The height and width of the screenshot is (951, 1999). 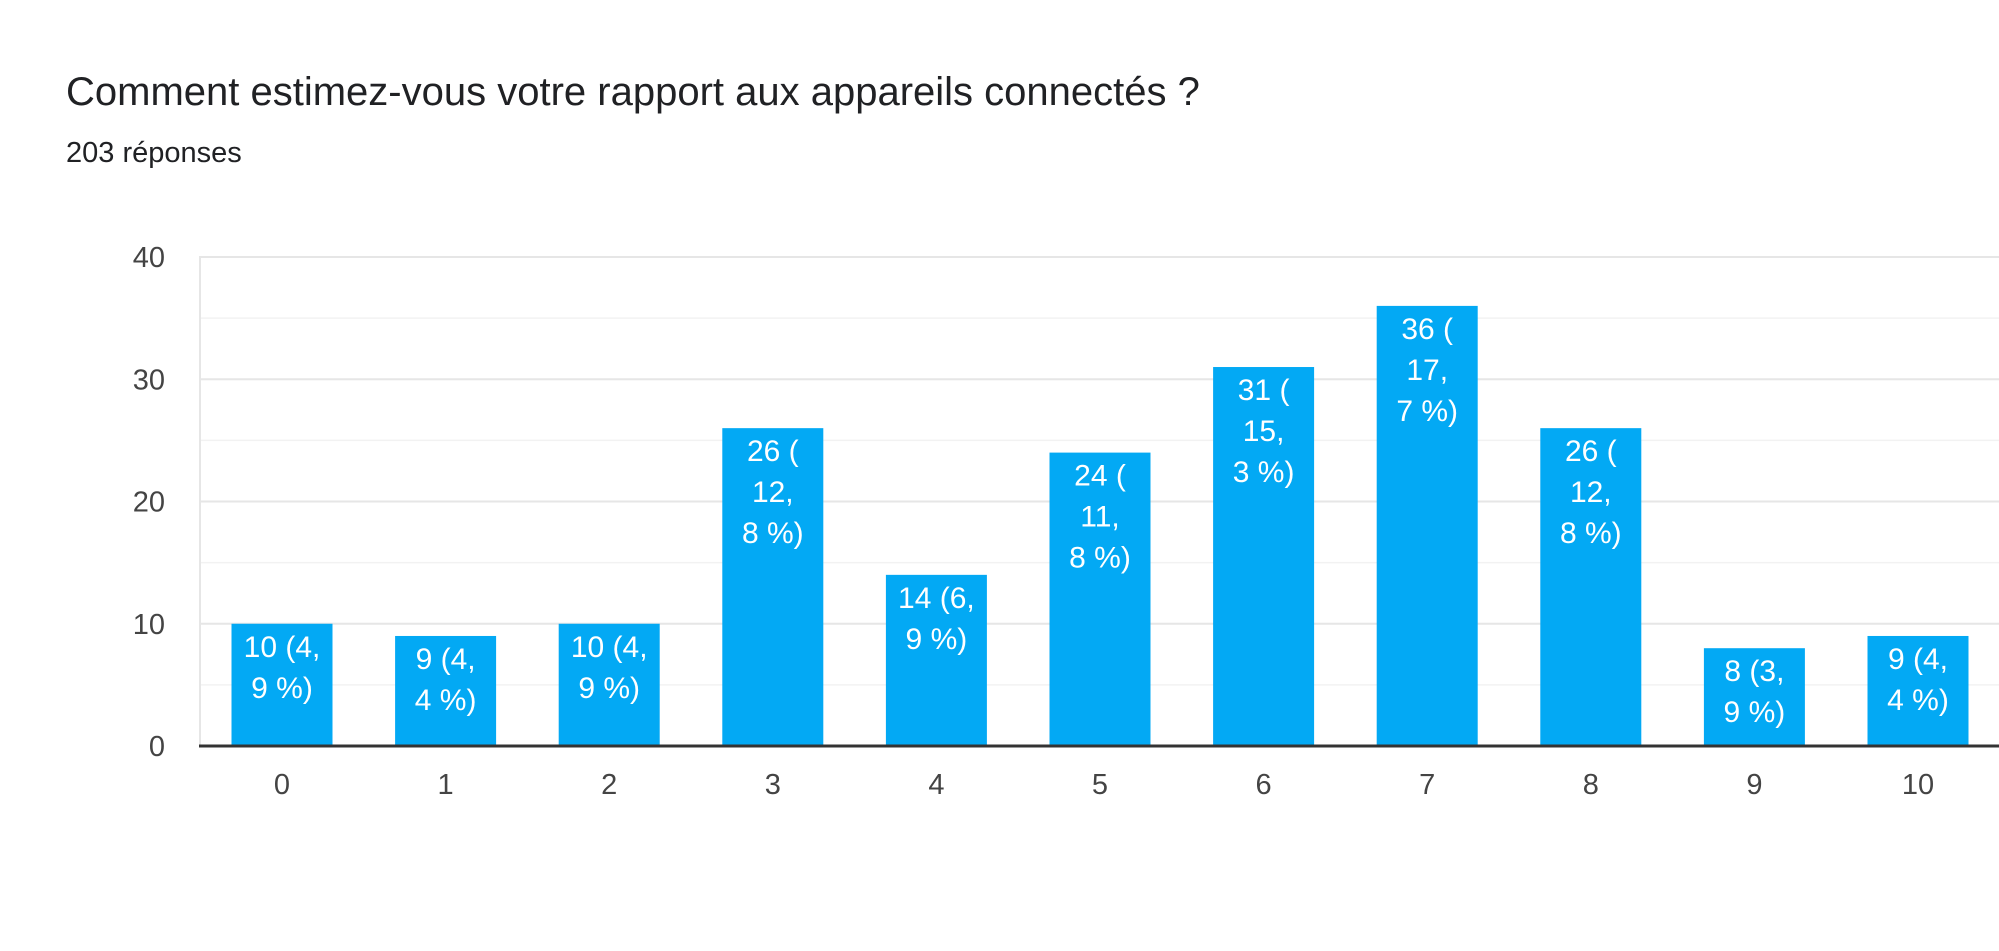 What do you see at coordinates (1591, 785) in the screenshot?
I see `x-tick-label: 8` at bounding box center [1591, 785].